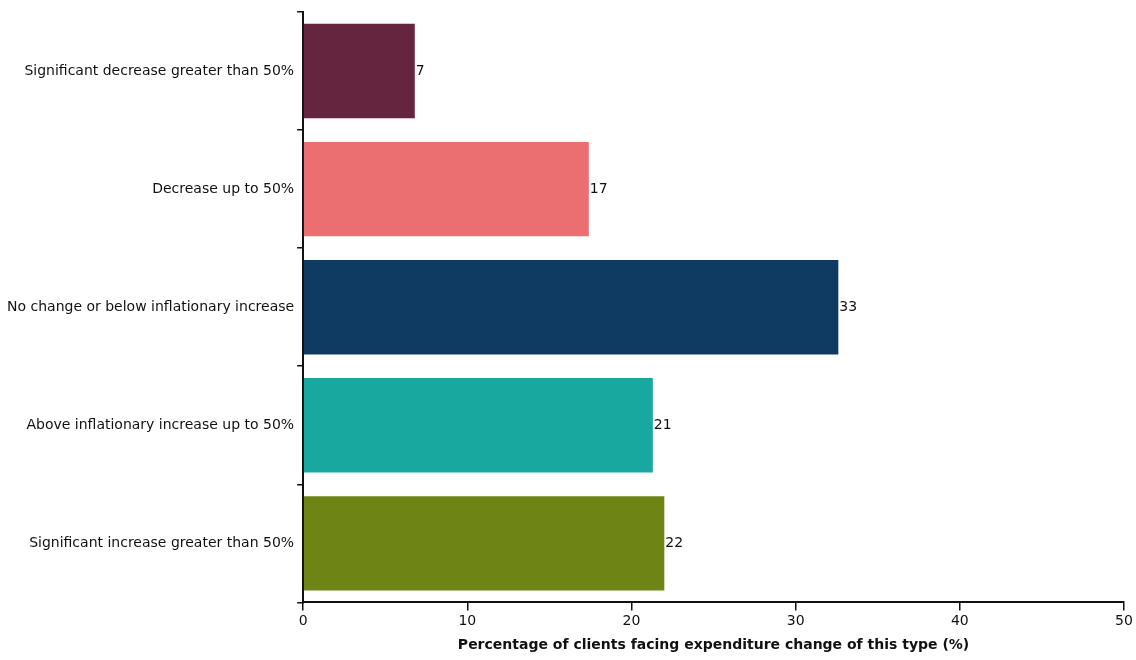  I want to click on data-label: 22, so click(674, 542).